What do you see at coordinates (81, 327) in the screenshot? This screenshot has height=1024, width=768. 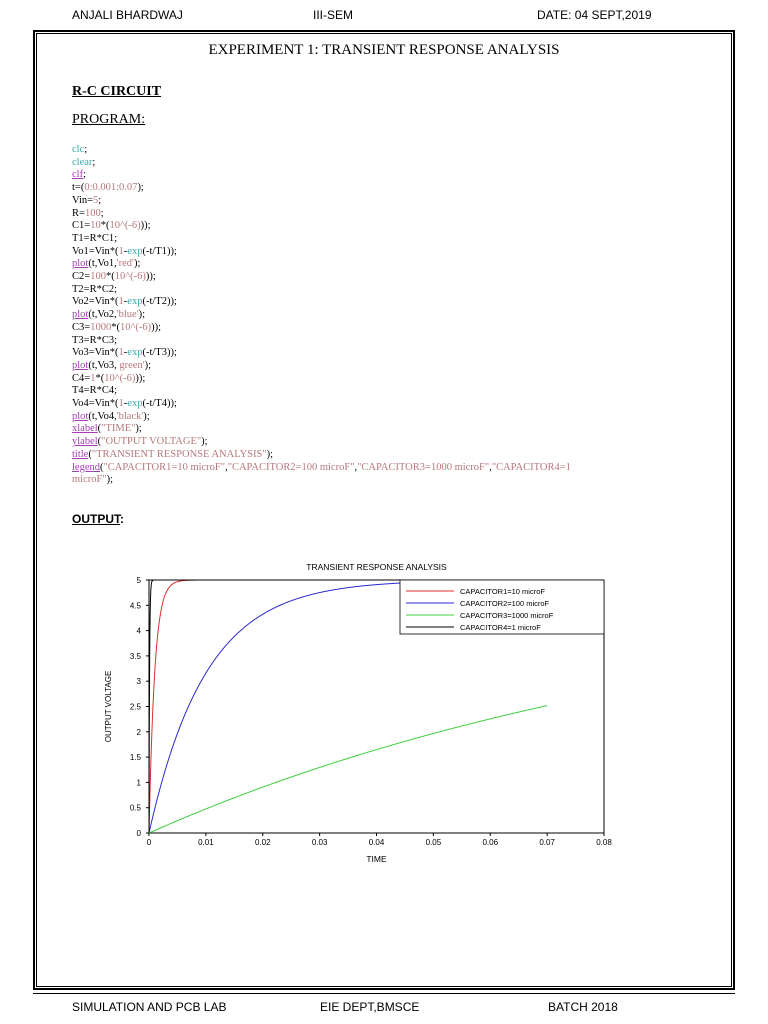 I see `code-token: C3=` at bounding box center [81, 327].